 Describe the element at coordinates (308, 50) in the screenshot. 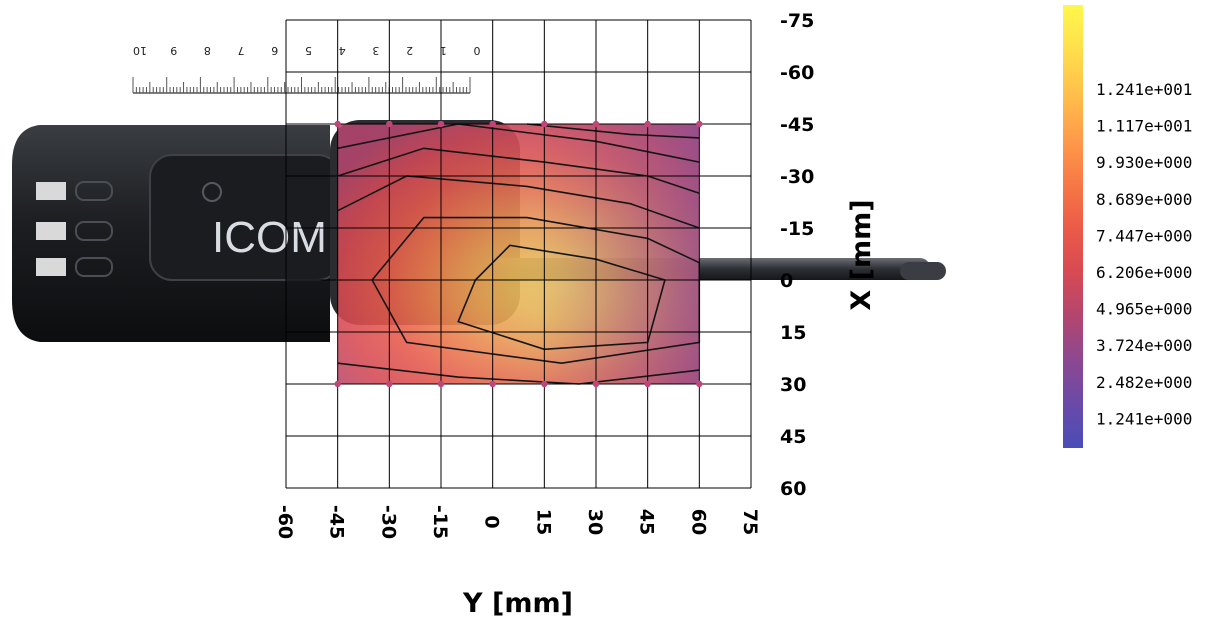

I see `ruler-number: 5` at that location.